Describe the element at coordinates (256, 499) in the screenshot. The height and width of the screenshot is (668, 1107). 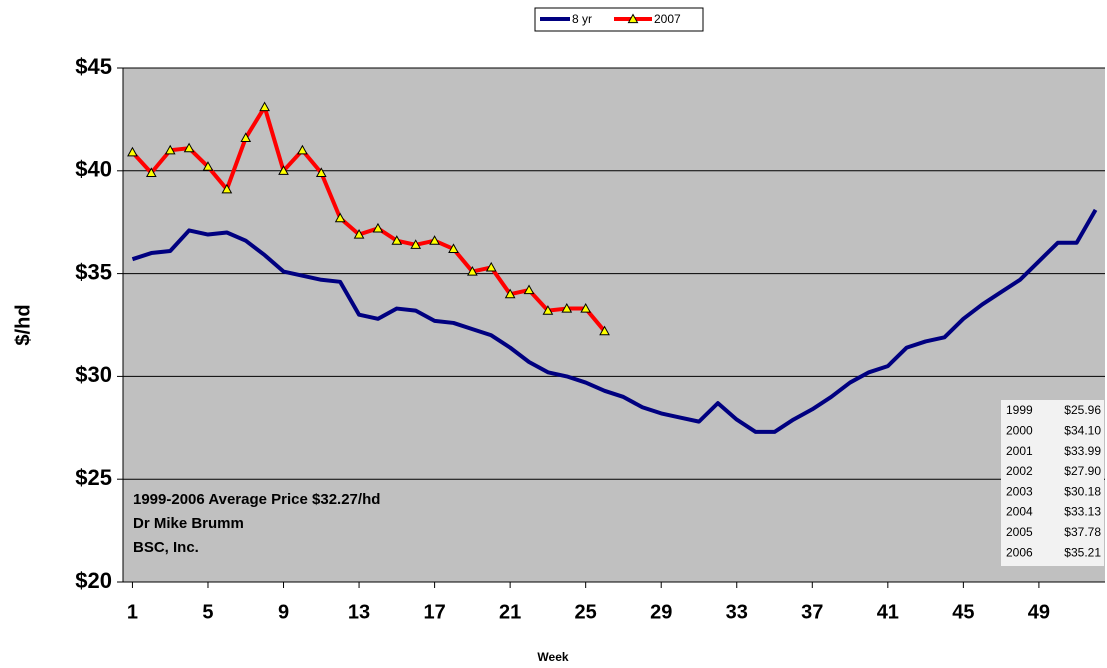
I see `annotation: 1999-2006 Average Price $32.27/hd` at that location.